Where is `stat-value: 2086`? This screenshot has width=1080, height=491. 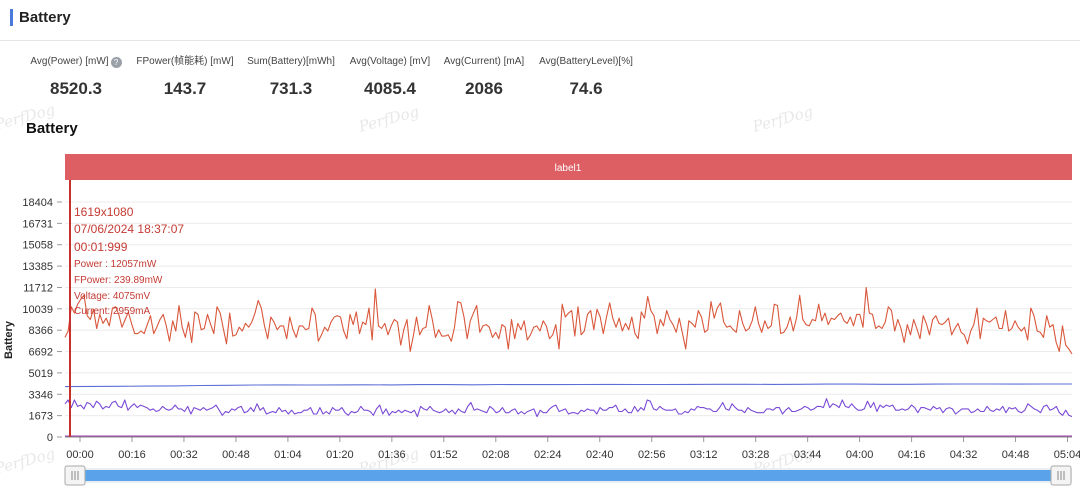
stat-value: 2086 is located at coordinates (484, 88).